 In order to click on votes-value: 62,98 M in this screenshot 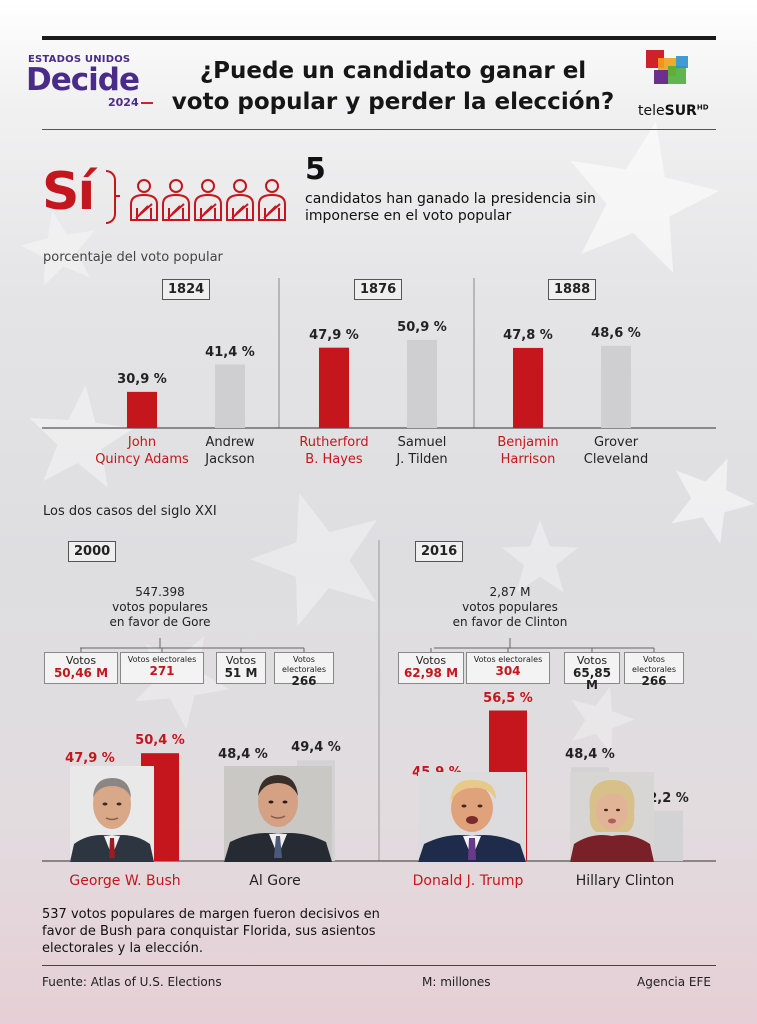, I will do `click(431, 673)`.